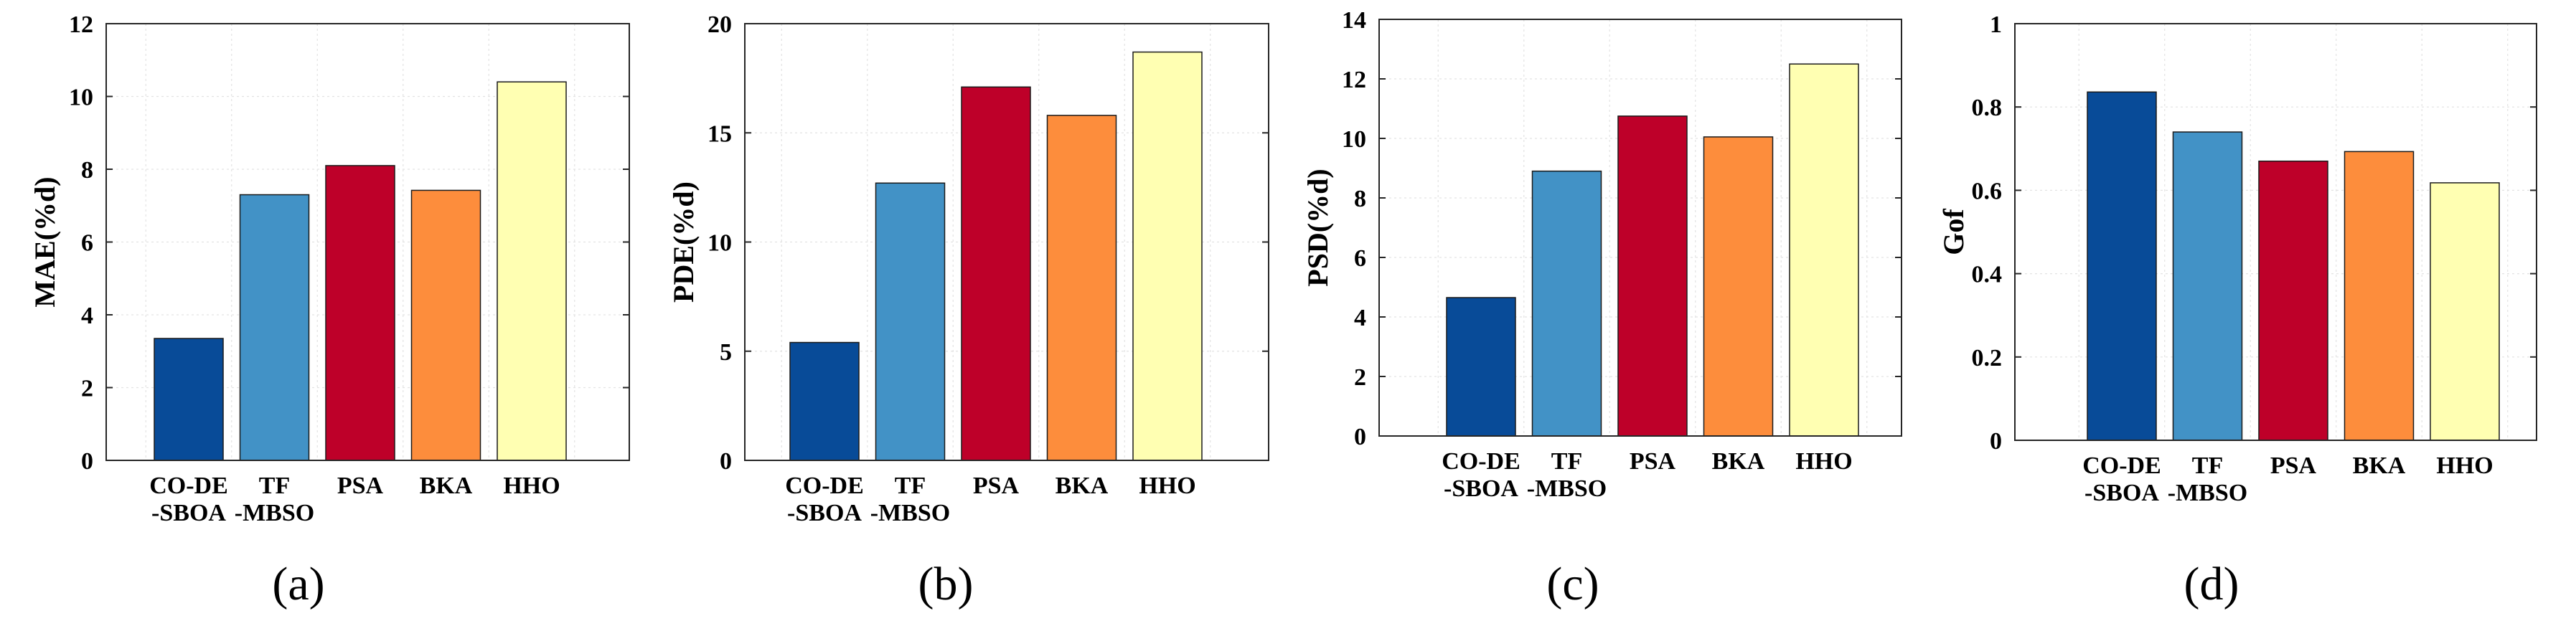 Image resolution: width=2576 pixels, height=621 pixels. Describe the element at coordinates (946, 584) in the screenshot. I see `panel-label: (b)` at that location.